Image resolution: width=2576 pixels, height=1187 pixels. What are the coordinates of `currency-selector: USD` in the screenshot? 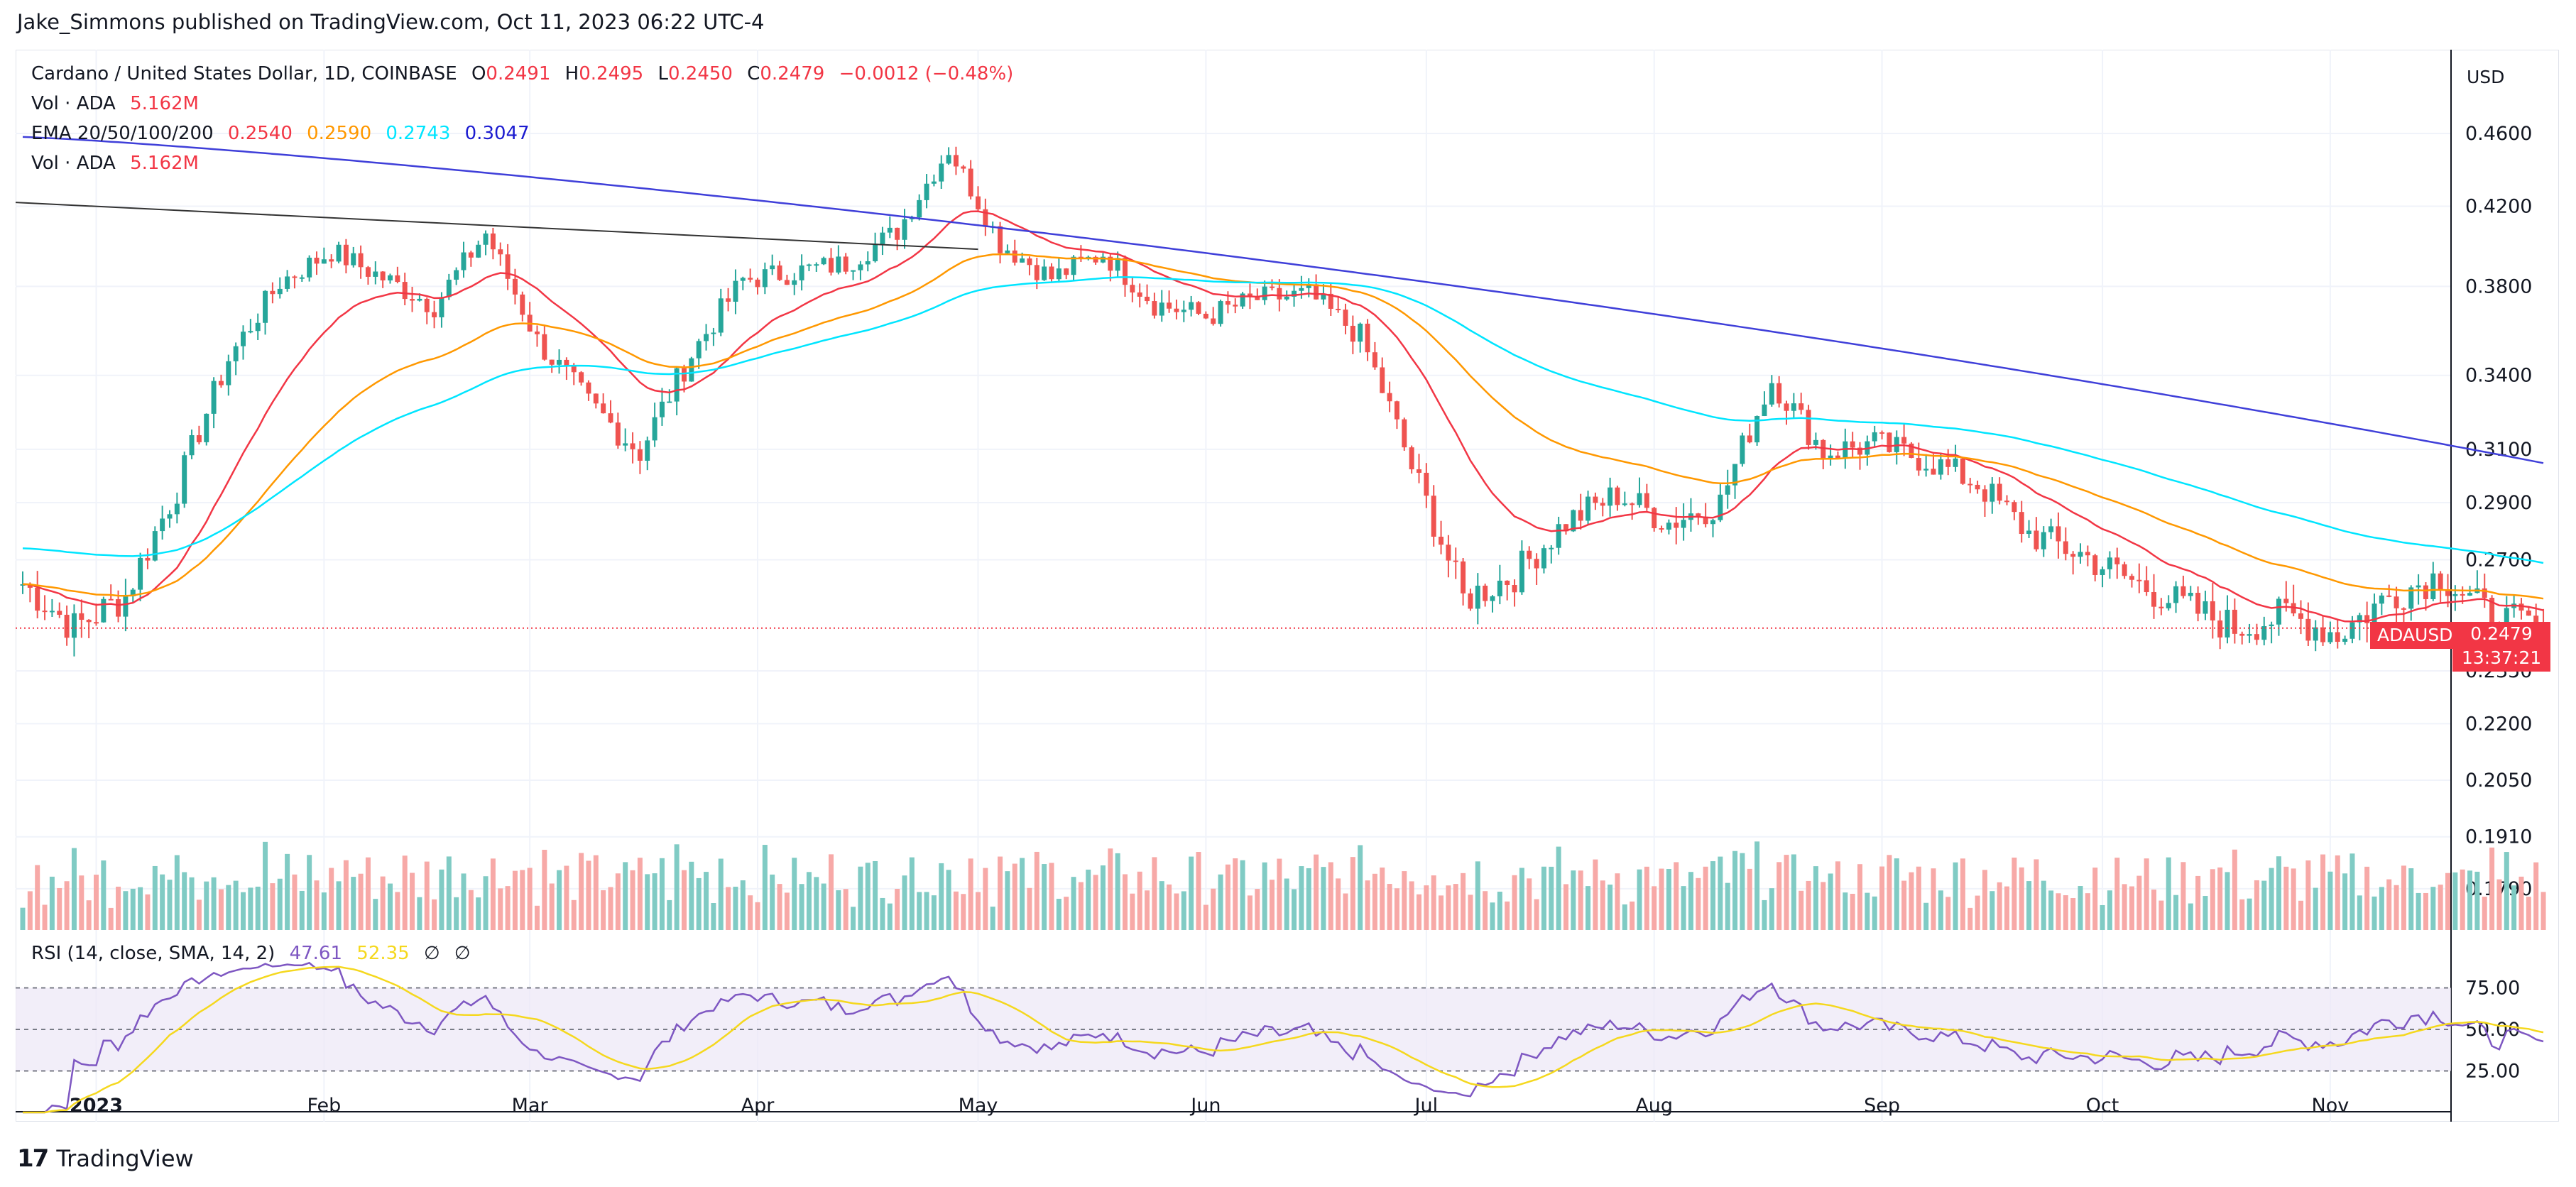 It's located at (2486, 77).